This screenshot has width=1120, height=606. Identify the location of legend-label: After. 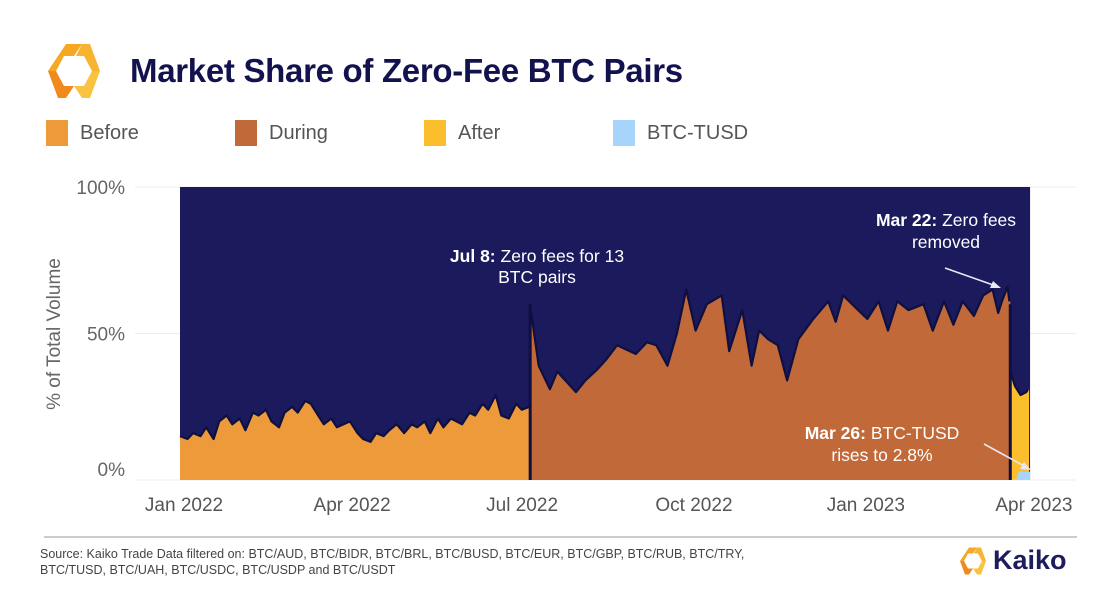
(479, 132).